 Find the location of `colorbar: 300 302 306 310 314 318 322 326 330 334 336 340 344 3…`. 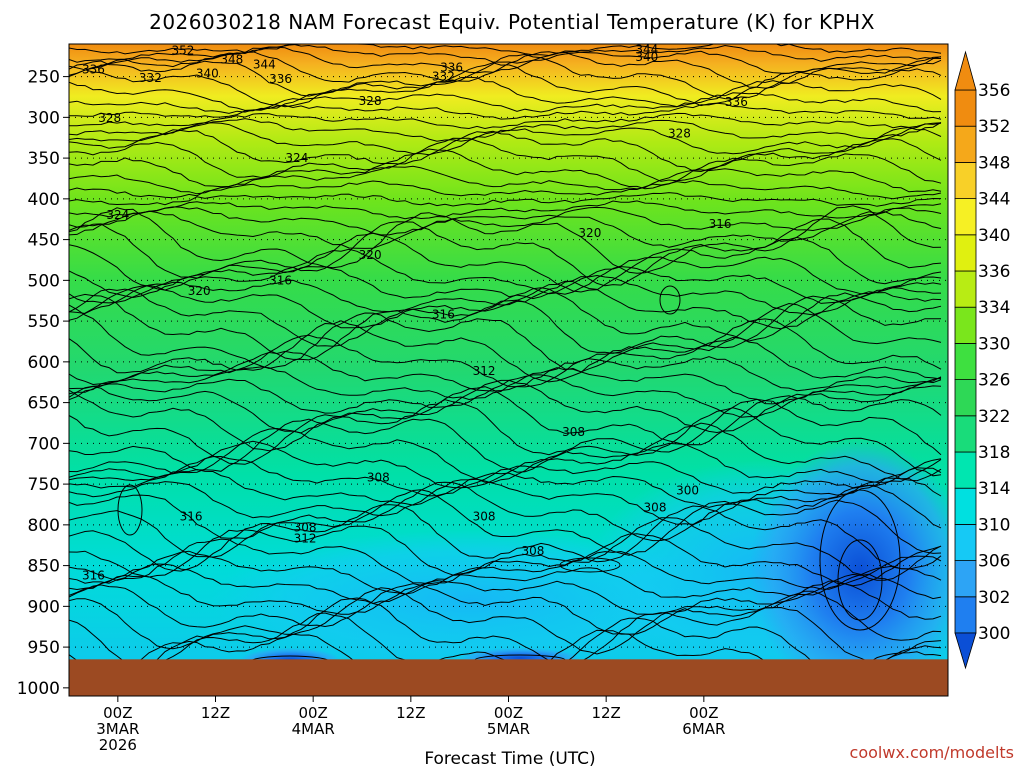

colorbar: 300 302 306 310 314 318 322 326 330 334 336 340 344 3… is located at coordinates (982, 360).